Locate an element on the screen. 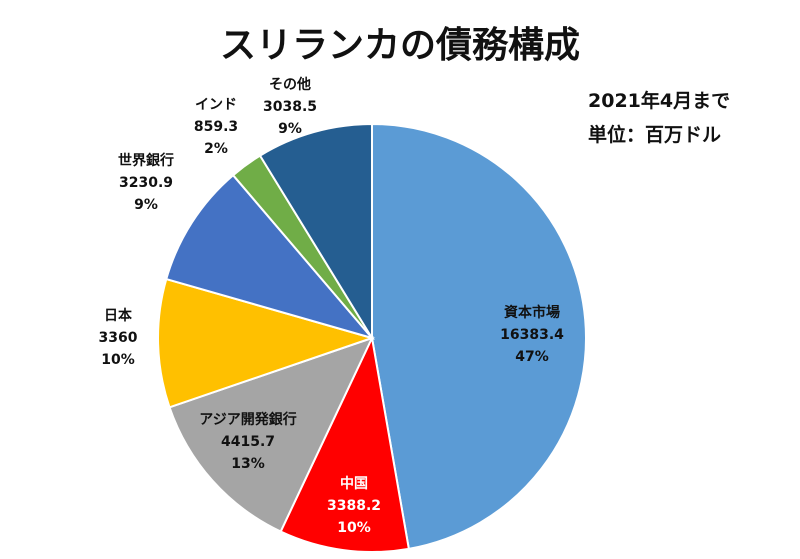  slice-label: 資本市場 is located at coordinates (532, 312).